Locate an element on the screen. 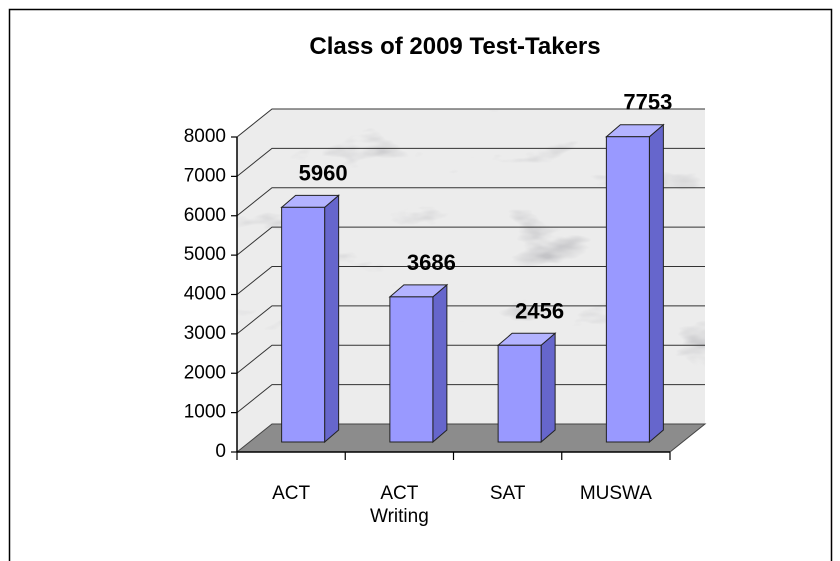 The width and height of the screenshot is (840, 561). y-tick-label: 4000 is located at coordinates (205, 294).